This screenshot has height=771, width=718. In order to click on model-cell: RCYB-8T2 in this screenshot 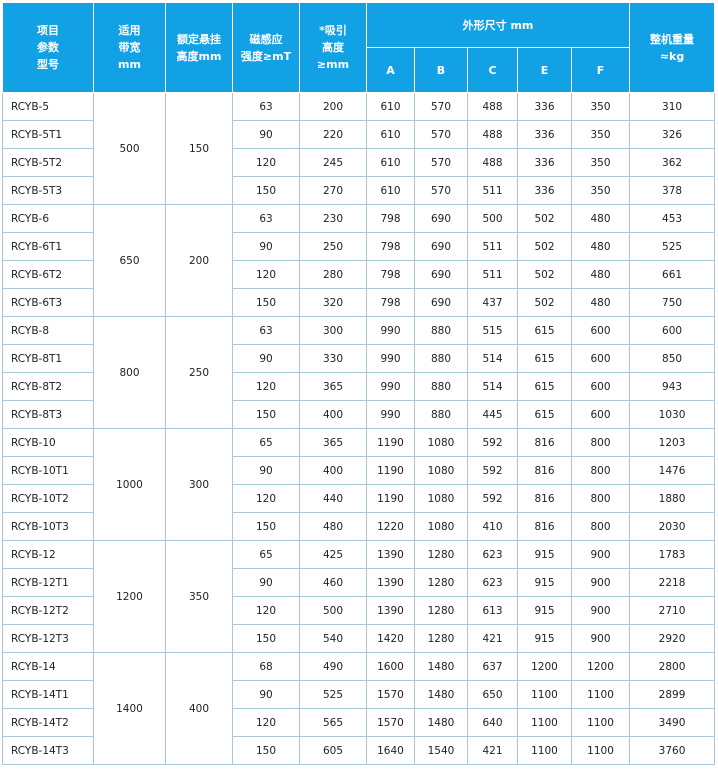, I will do `click(48, 386)`.